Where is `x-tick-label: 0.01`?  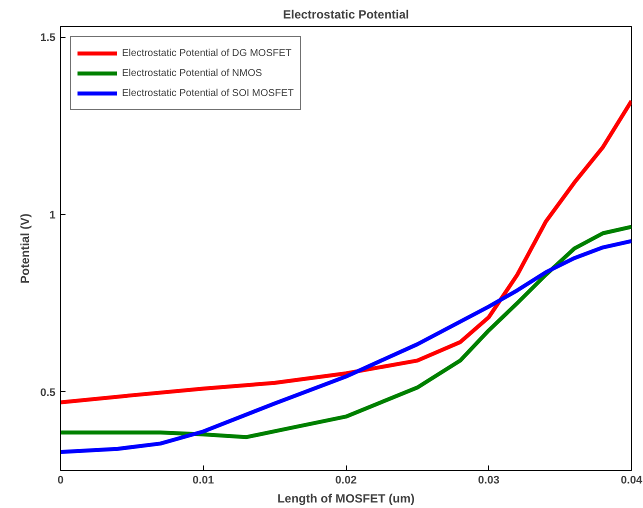
x-tick-label: 0.01 is located at coordinates (203, 480).